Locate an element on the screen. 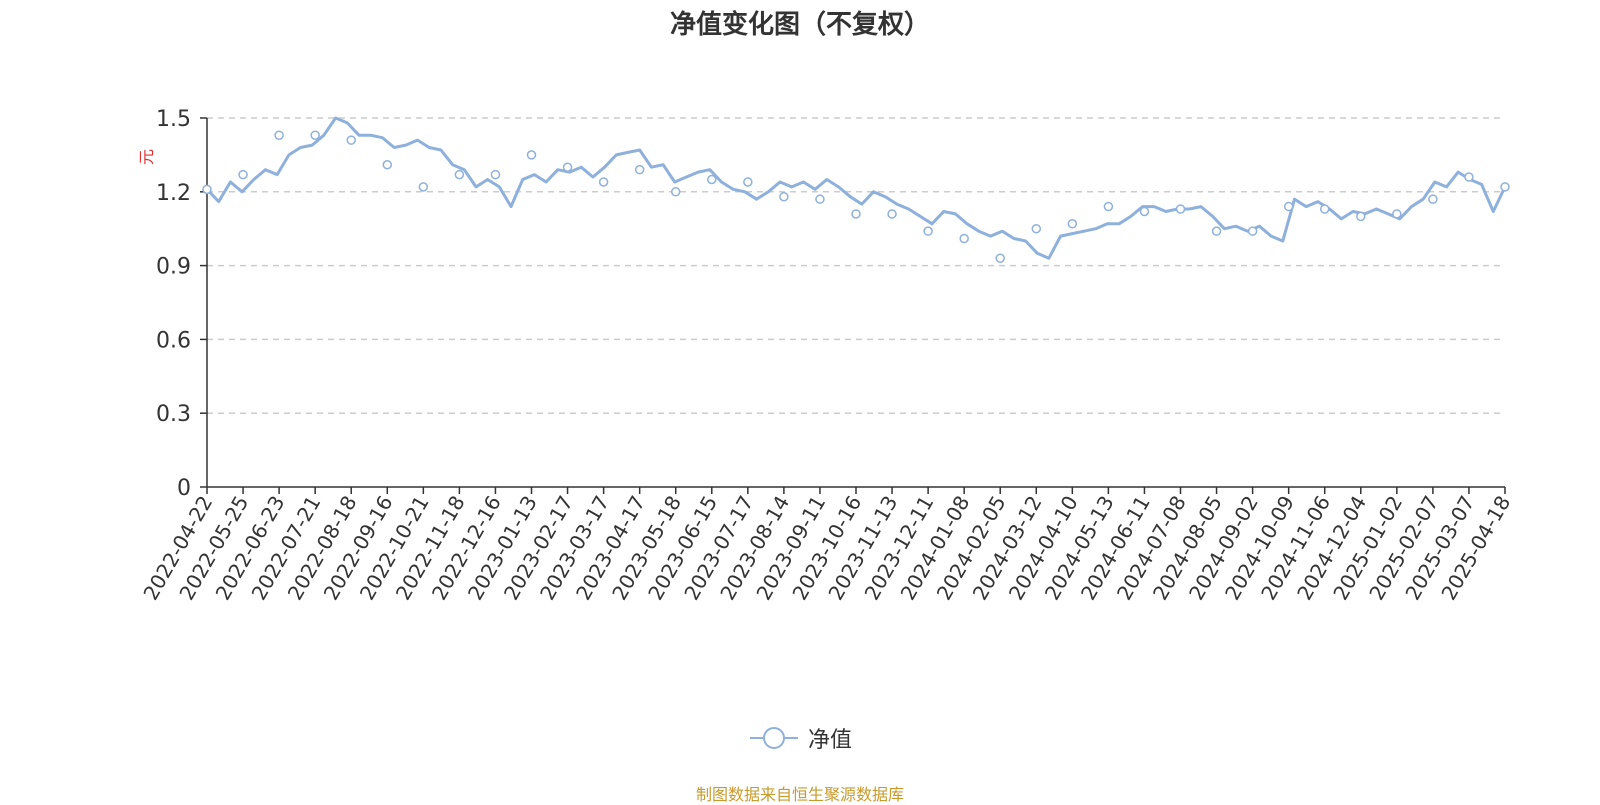 Image resolution: width=1600 pixels, height=805 pixels. y-tick-label: 0 is located at coordinates (184, 488).